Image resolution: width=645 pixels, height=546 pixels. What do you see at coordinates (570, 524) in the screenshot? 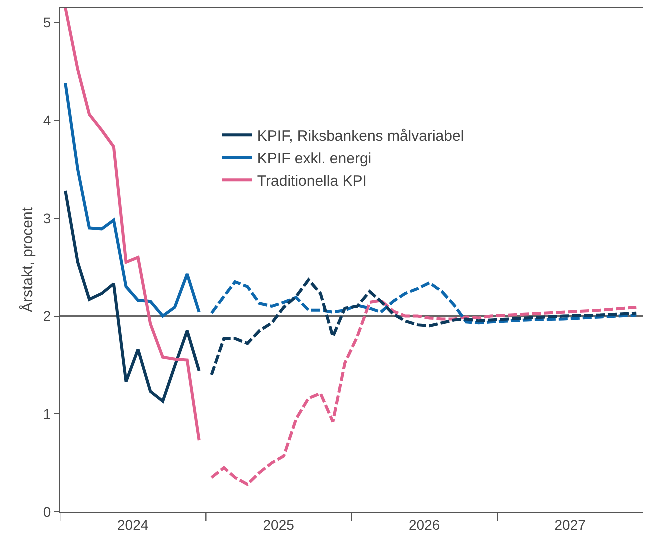
I see `x-tick-label: 2027` at bounding box center [570, 524].